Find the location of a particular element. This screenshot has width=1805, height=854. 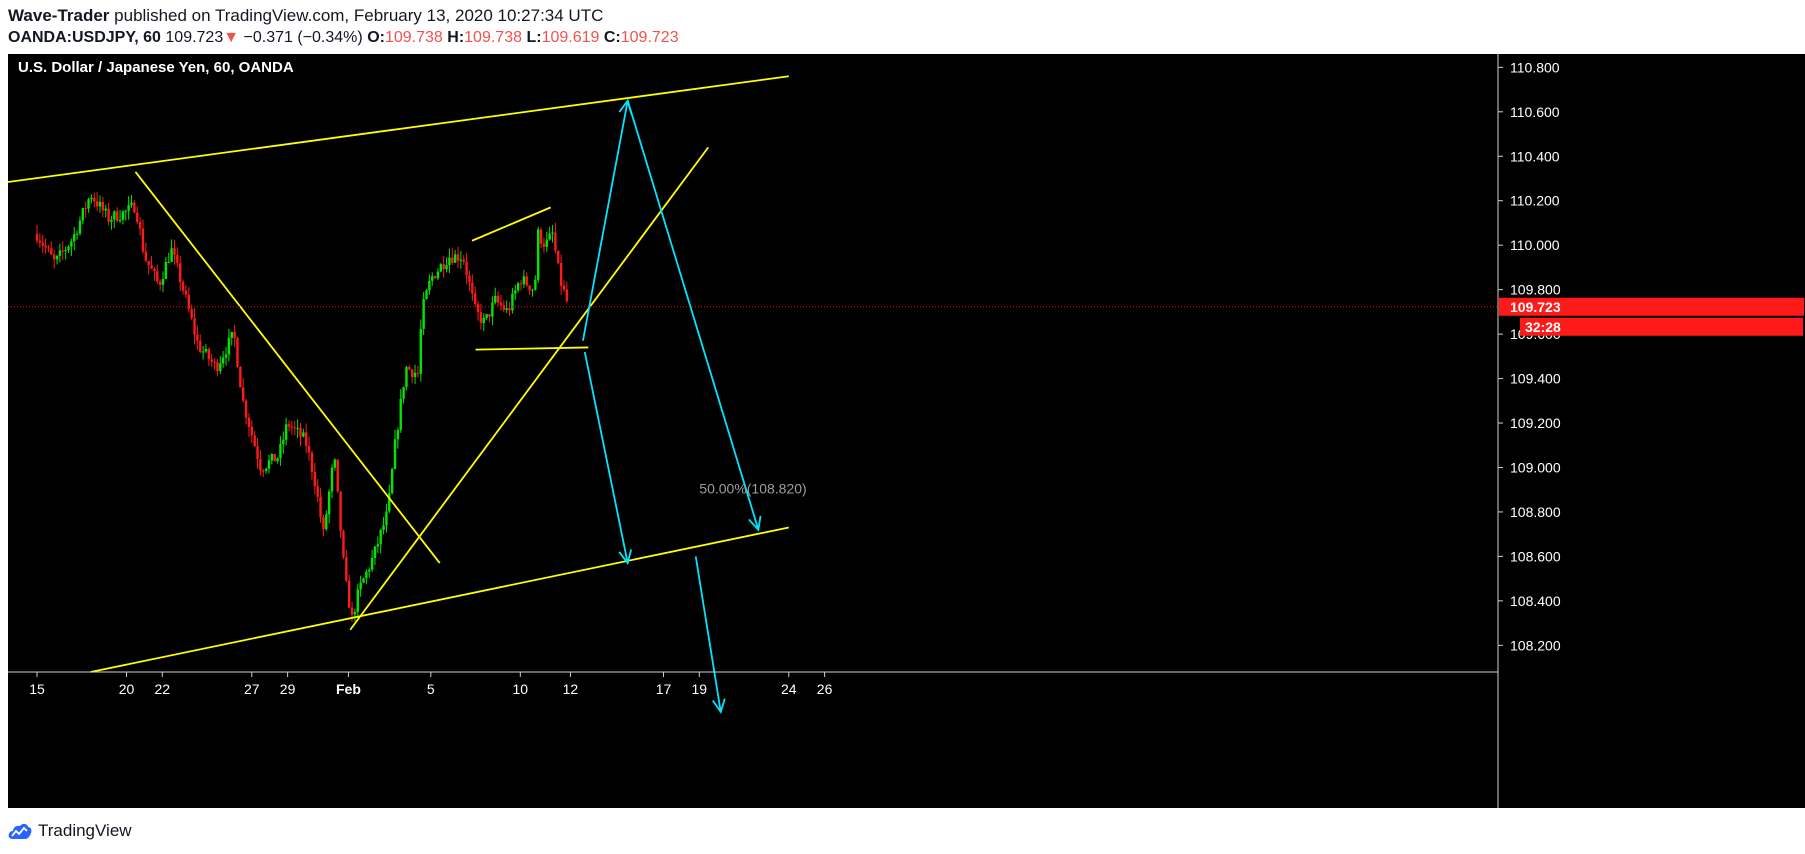

wedge-top-line is located at coordinates (511, 224).